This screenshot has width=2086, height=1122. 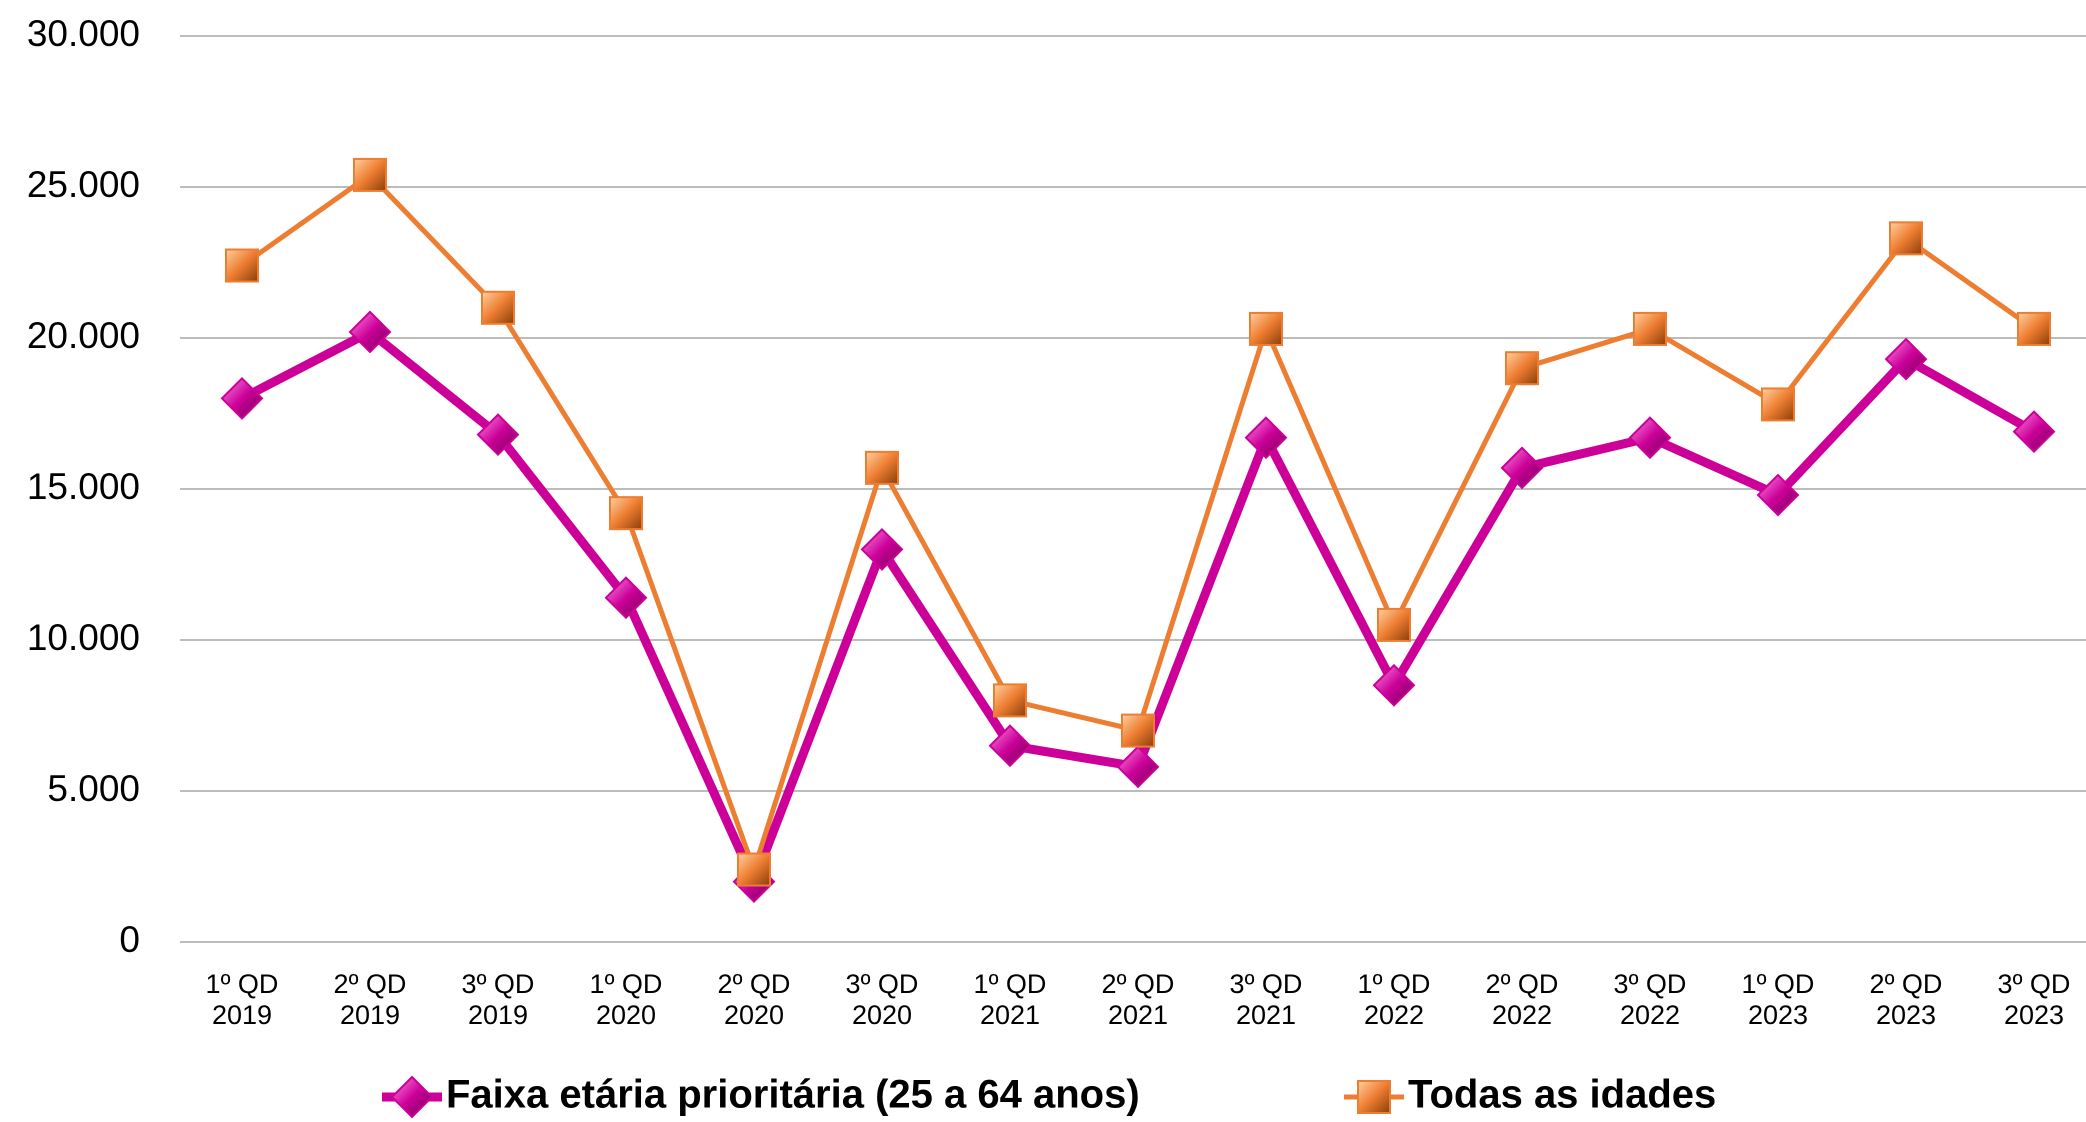 What do you see at coordinates (1906, 999) in the screenshot?
I see `x-tick-label: 2º QD 2023` at bounding box center [1906, 999].